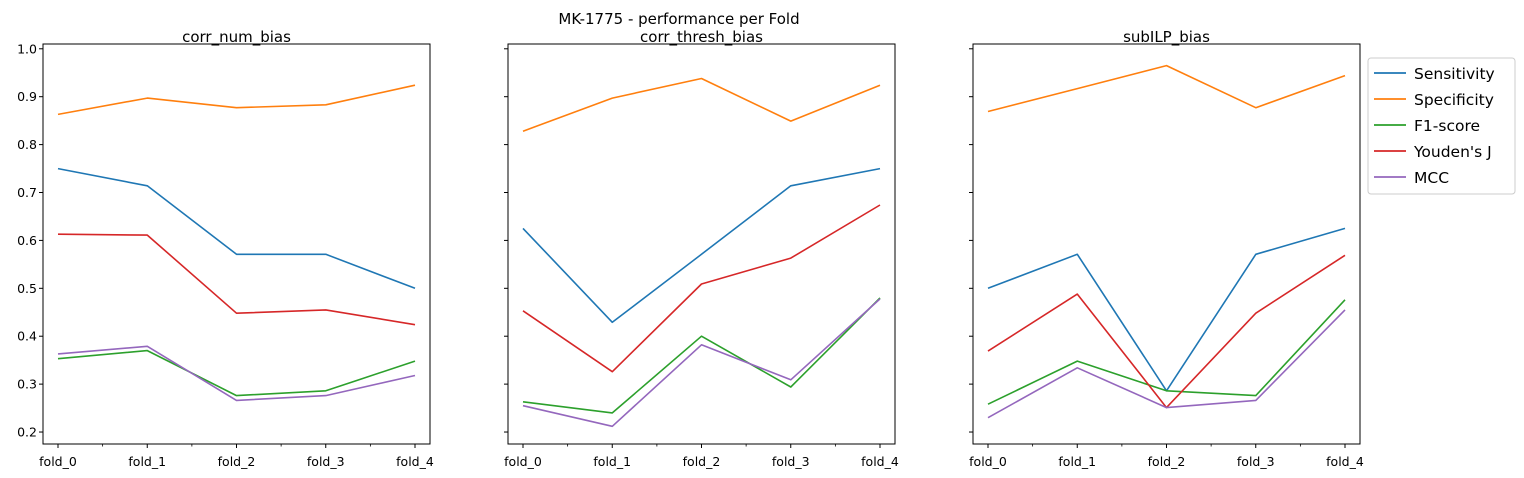 The image size is (1524, 478). Describe the element at coordinates (27, 144) in the screenshot. I see `y-tick-label: 0.8` at that location.